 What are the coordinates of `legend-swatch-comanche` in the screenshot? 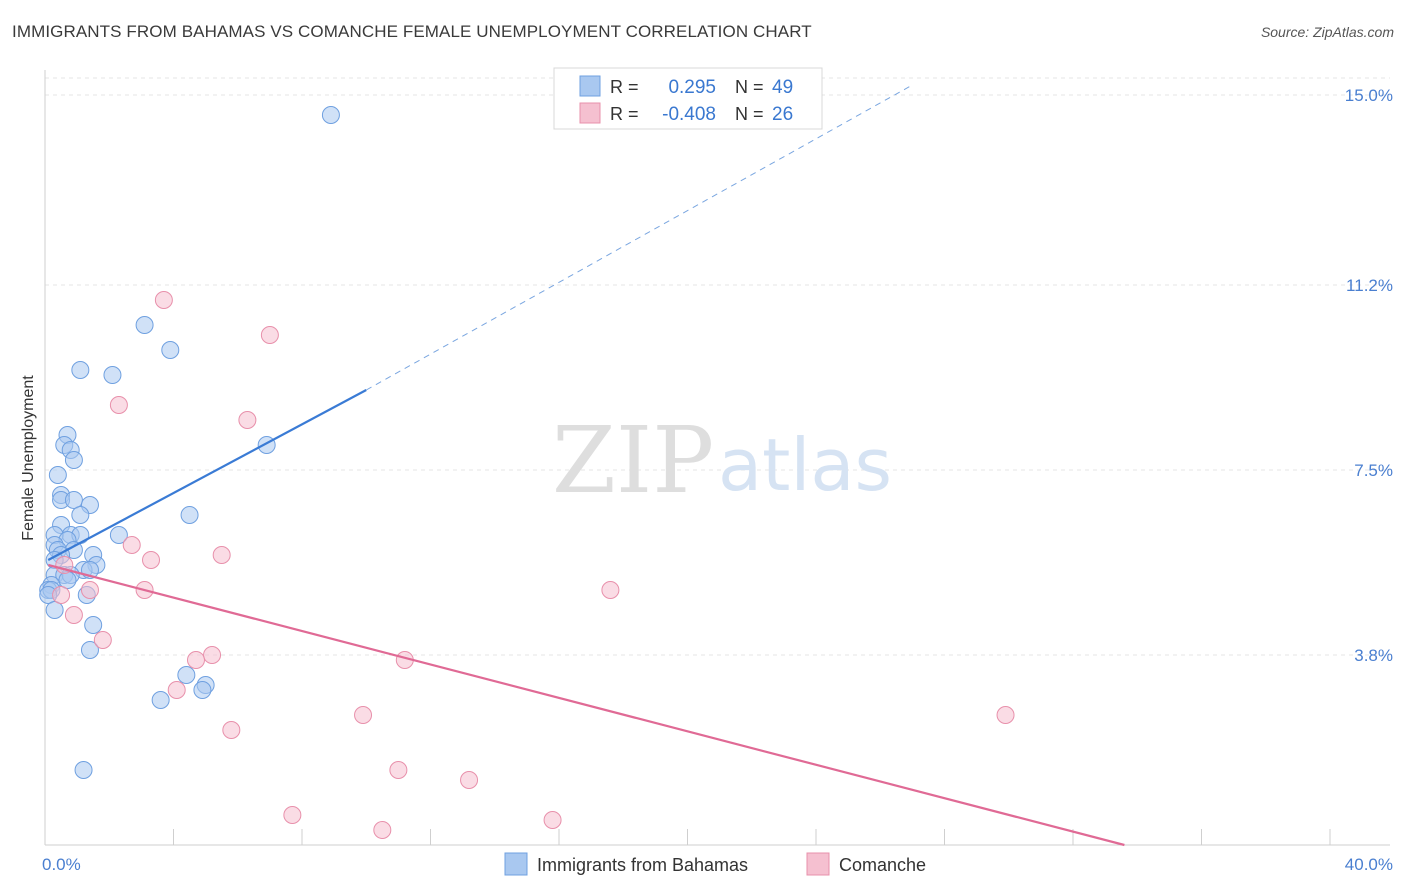 It's located at (590, 113).